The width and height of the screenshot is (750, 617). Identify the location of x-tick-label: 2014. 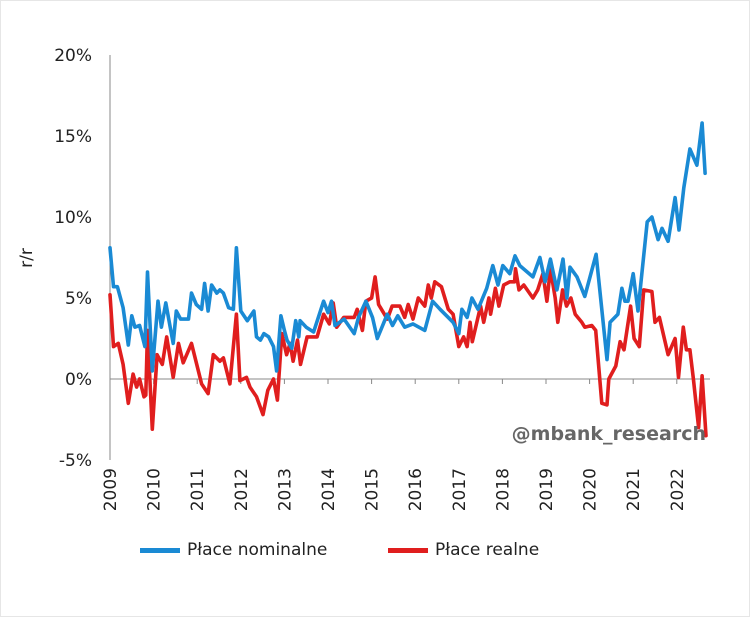
(329, 489).